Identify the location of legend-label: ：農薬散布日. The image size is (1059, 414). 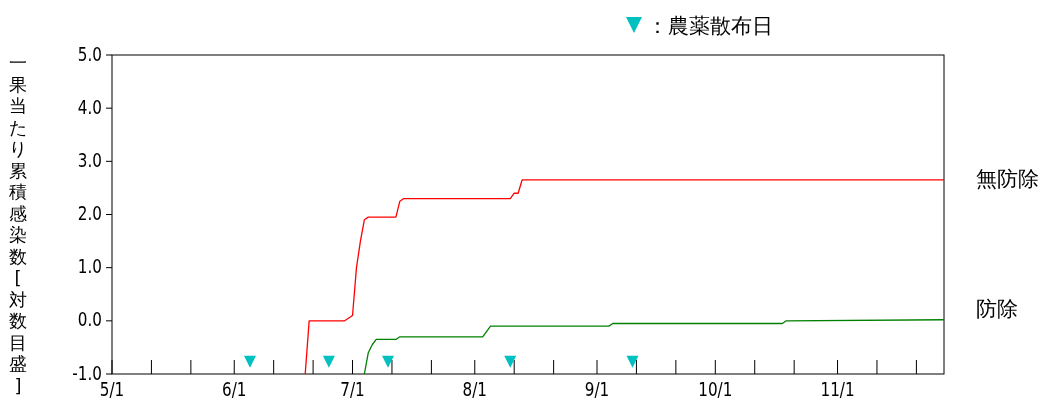
(710, 26).